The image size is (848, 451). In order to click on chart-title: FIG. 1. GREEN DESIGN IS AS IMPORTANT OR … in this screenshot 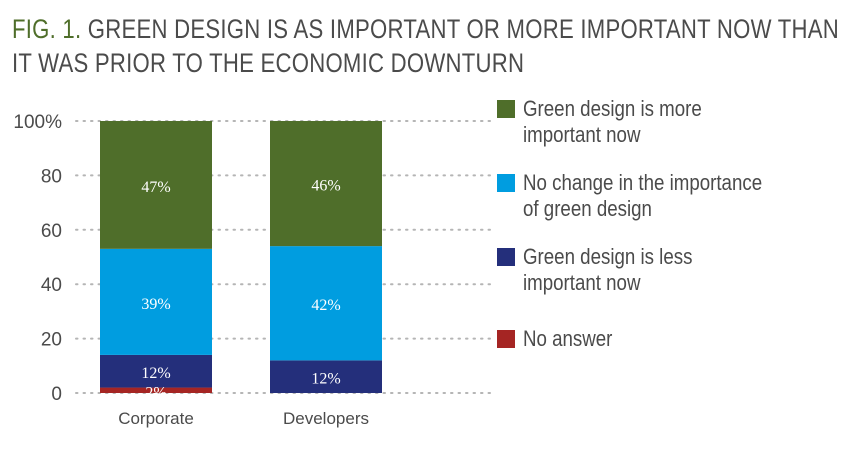, I will do `click(426, 46)`.